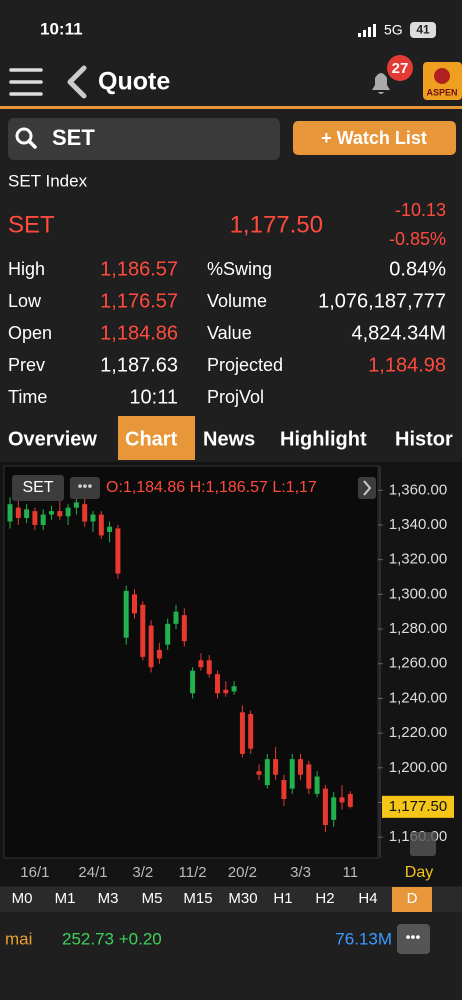 The width and height of the screenshot is (462, 1000). What do you see at coordinates (367, 30) in the screenshot?
I see `signal-icon` at bounding box center [367, 30].